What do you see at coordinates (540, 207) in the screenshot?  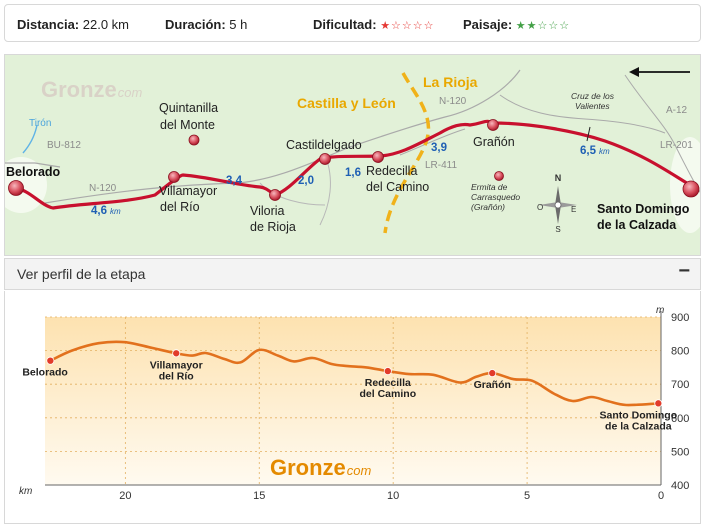 I see `compass-o: O` at bounding box center [540, 207].